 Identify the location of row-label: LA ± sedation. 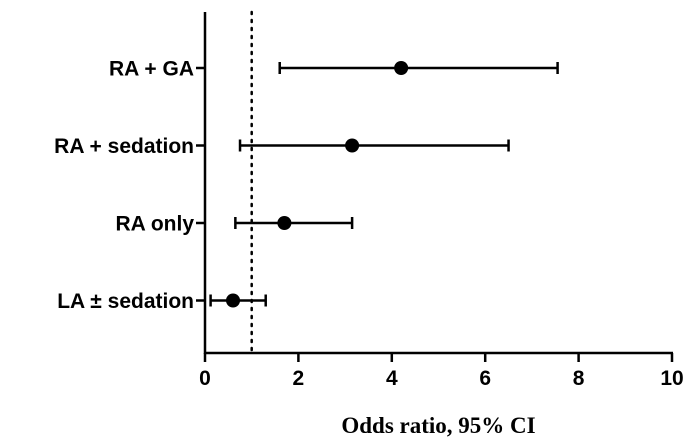
(125, 301).